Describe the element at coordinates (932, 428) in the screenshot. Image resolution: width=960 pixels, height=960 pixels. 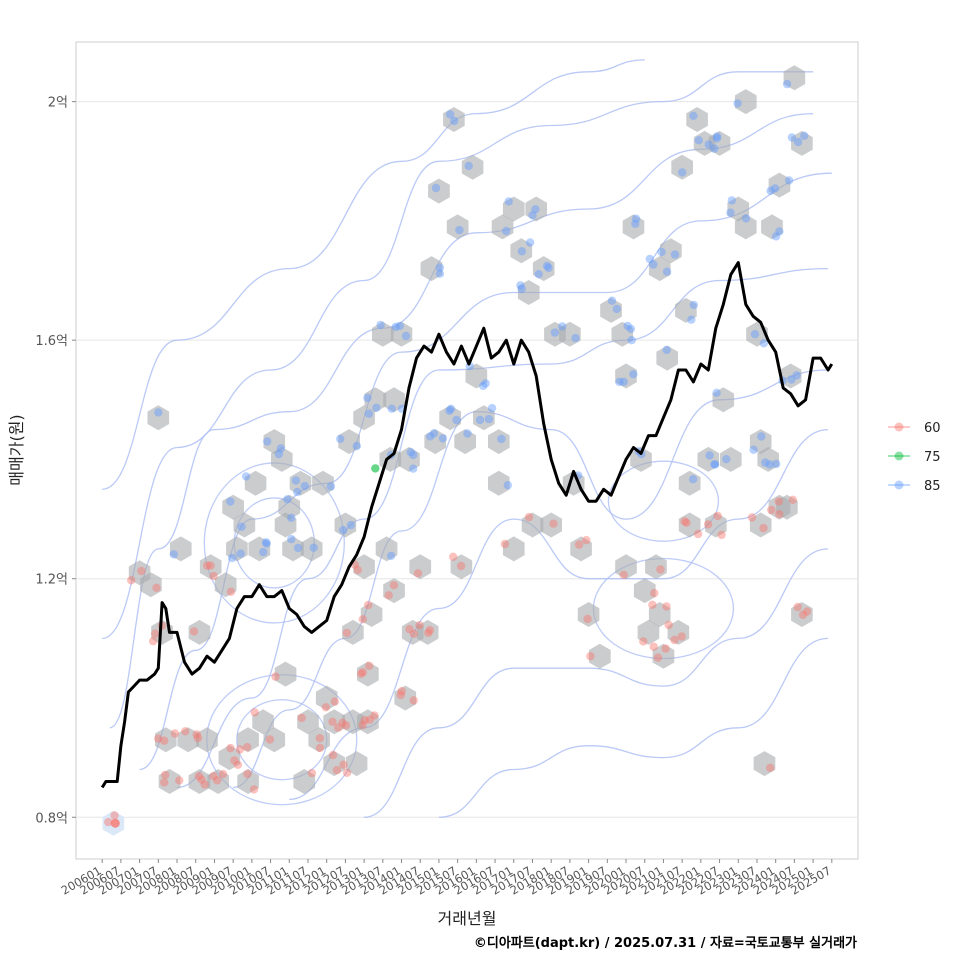
I see `legend-label: 60` at that location.